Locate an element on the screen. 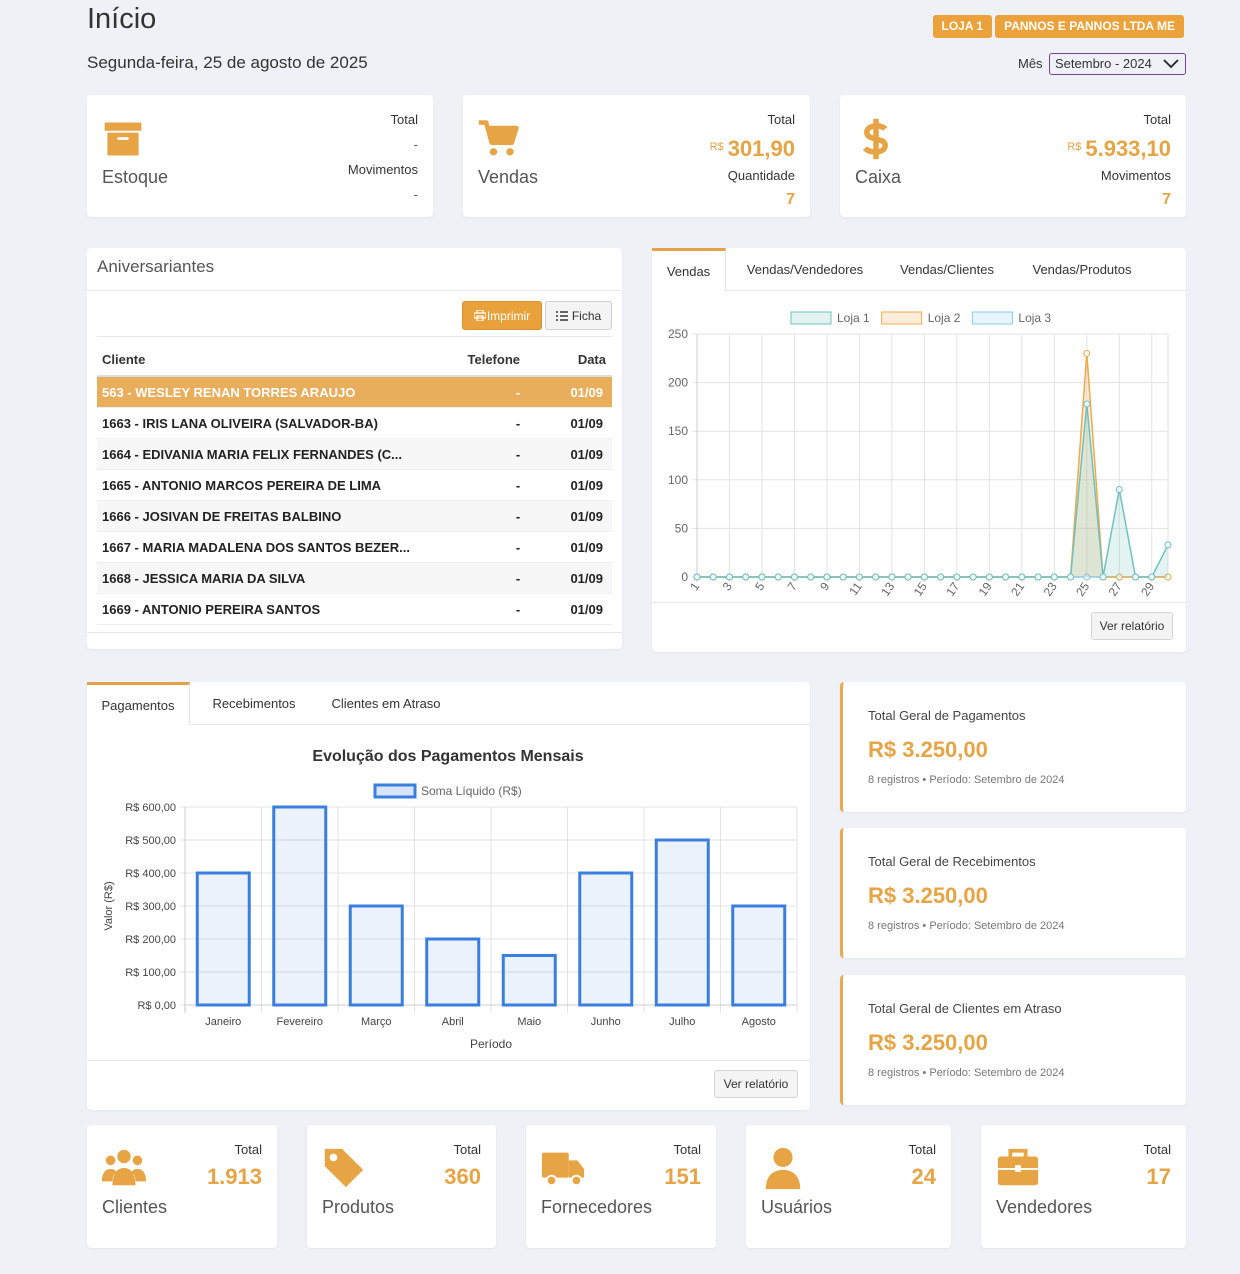 This screenshot has height=1274, width=1240. summary-title: Total Geral de Recebimentos is located at coordinates (952, 861).